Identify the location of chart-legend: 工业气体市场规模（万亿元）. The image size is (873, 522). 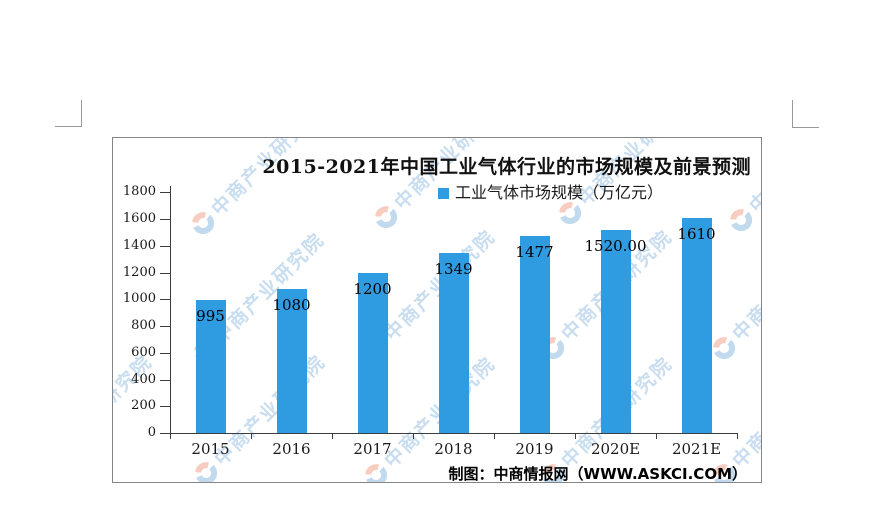
(550, 193).